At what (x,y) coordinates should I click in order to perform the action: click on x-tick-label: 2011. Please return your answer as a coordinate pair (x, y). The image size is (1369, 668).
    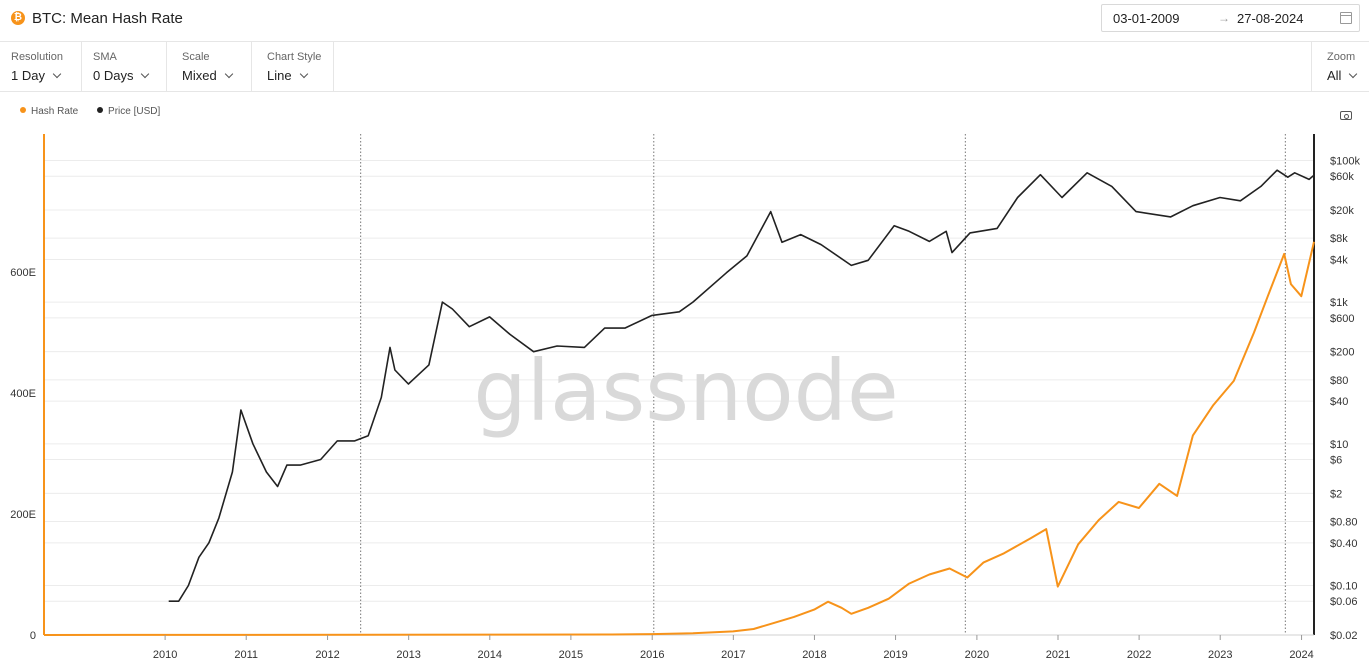
    Looking at the image, I should click on (246, 655).